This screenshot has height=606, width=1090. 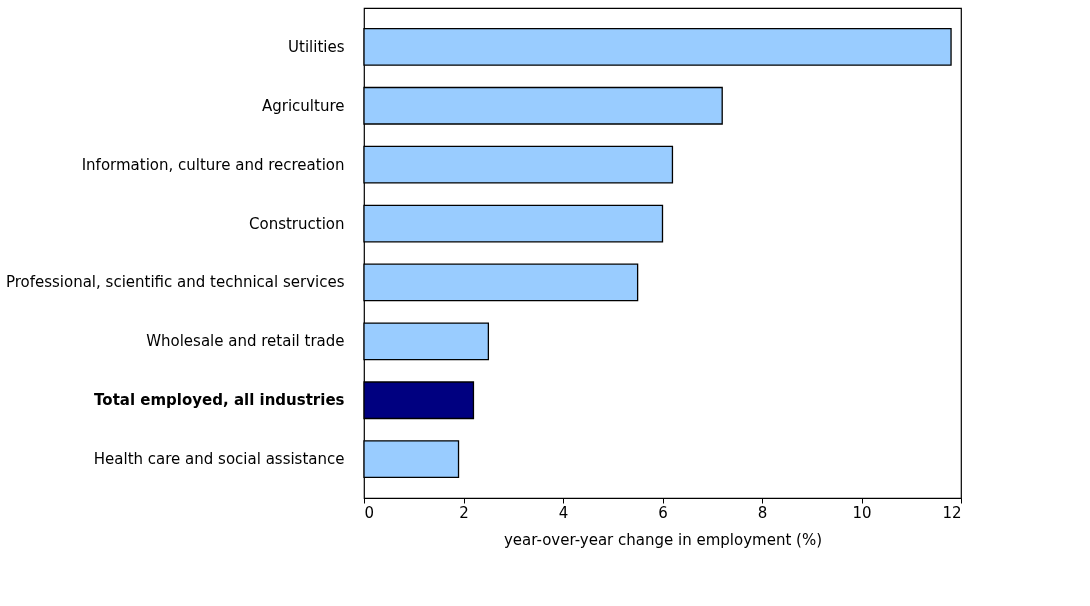 I want to click on x-tick-label: 10, so click(x=862, y=512).